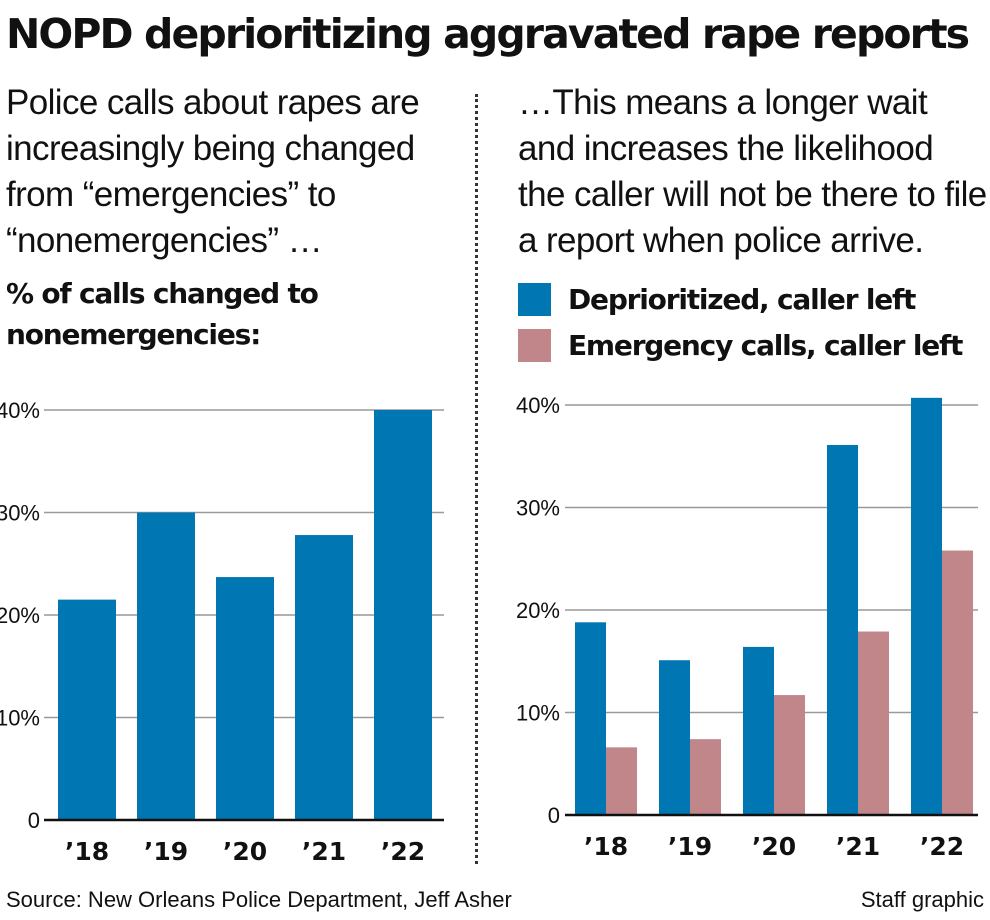 The height and width of the screenshot is (920, 990). Describe the element at coordinates (690, 846) in the screenshot. I see `right-x-tick-label: ’19` at that location.